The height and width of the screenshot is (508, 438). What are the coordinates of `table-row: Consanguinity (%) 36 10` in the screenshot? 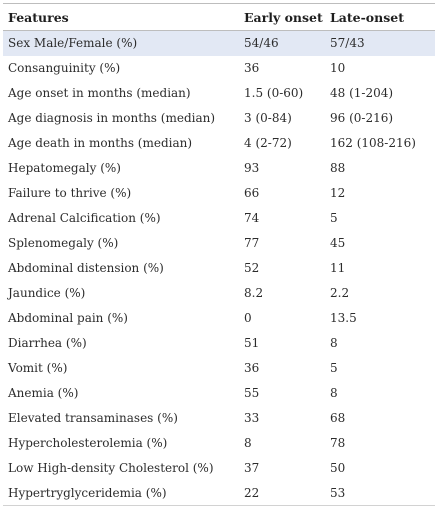 It's located at (219, 68).